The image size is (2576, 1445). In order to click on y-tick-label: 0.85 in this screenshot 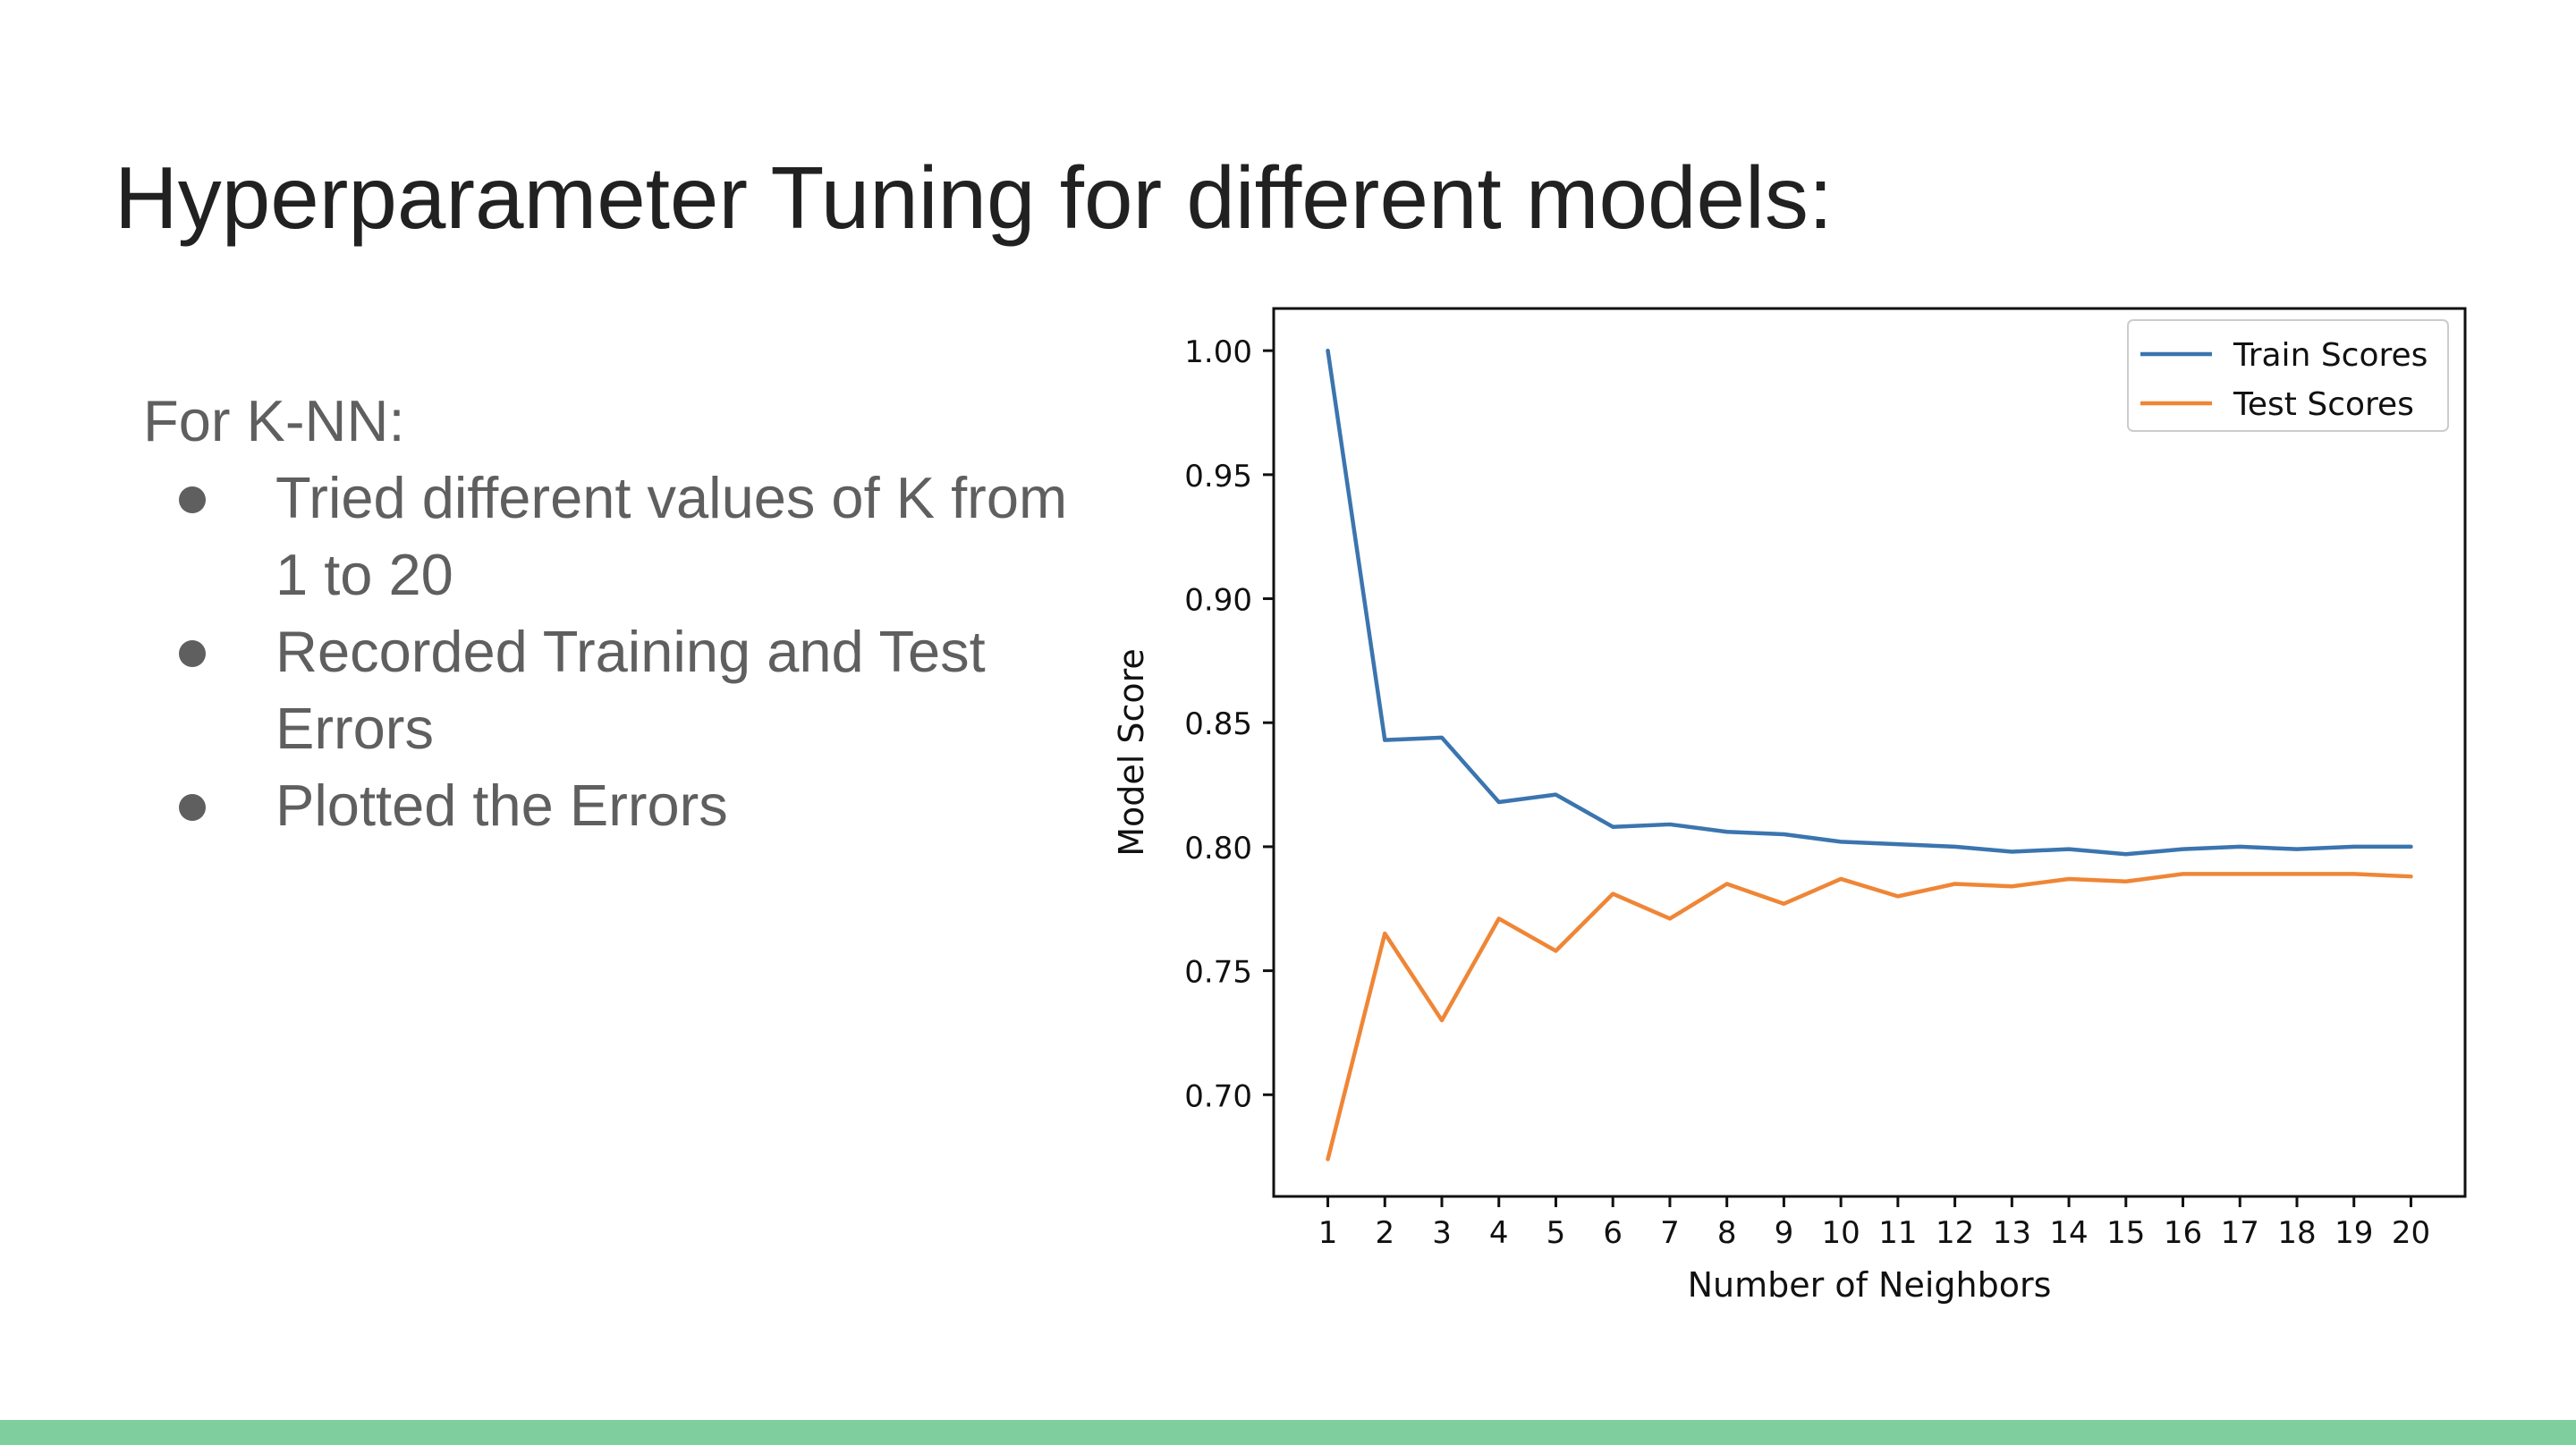, I will do `click(1218, 724)`.